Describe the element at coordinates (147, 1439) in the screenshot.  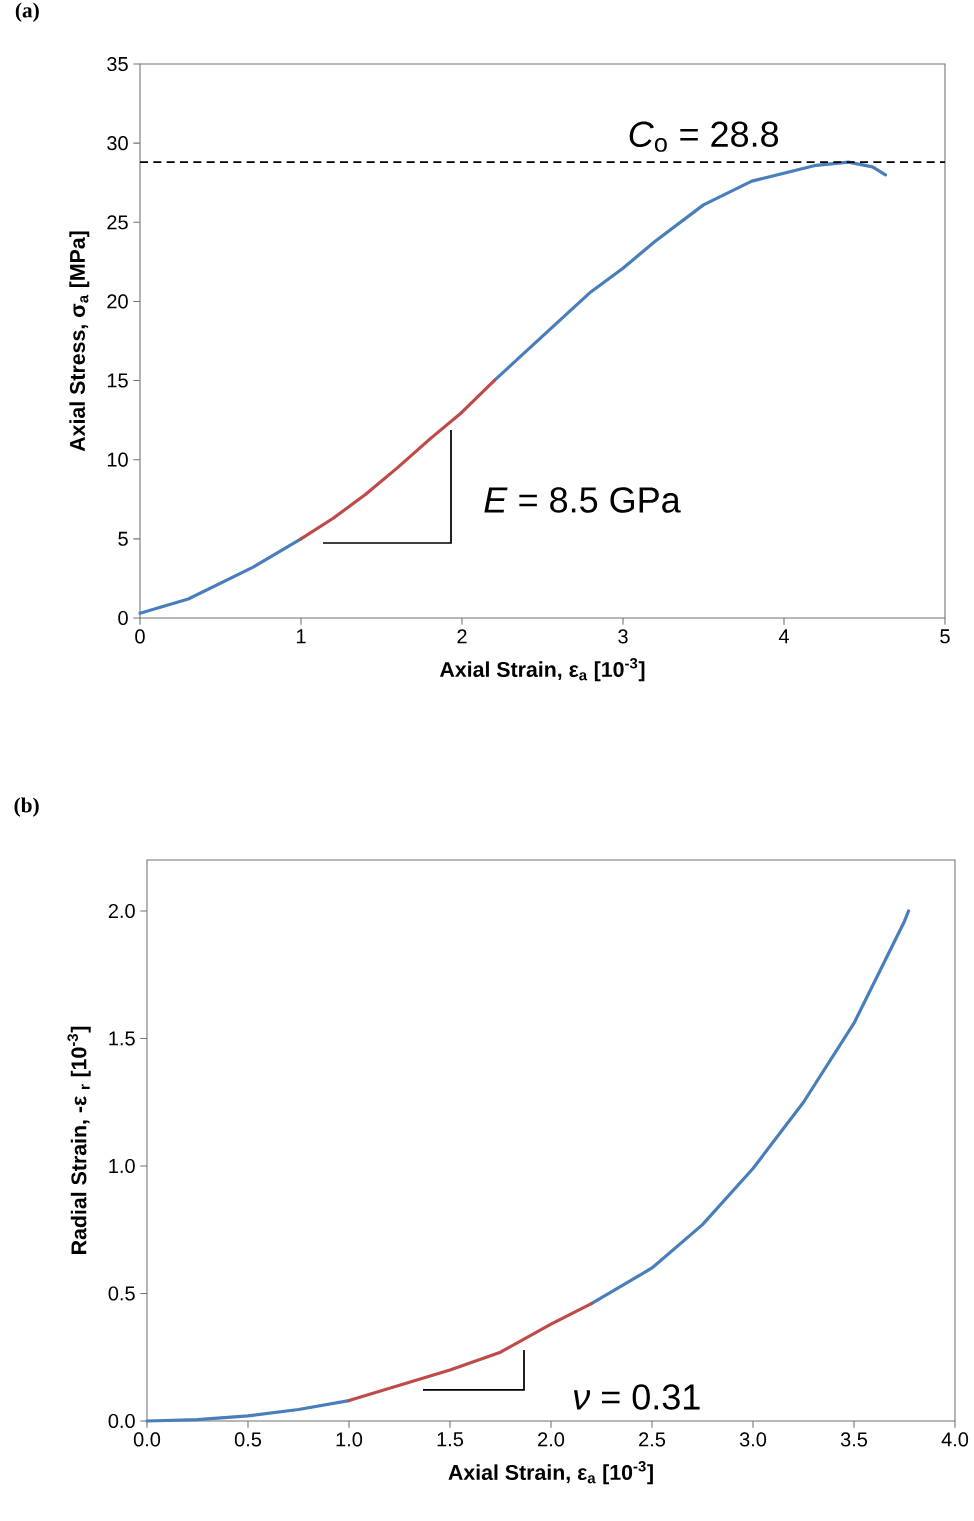
I see `x-tick-label: 0.0` at that location.